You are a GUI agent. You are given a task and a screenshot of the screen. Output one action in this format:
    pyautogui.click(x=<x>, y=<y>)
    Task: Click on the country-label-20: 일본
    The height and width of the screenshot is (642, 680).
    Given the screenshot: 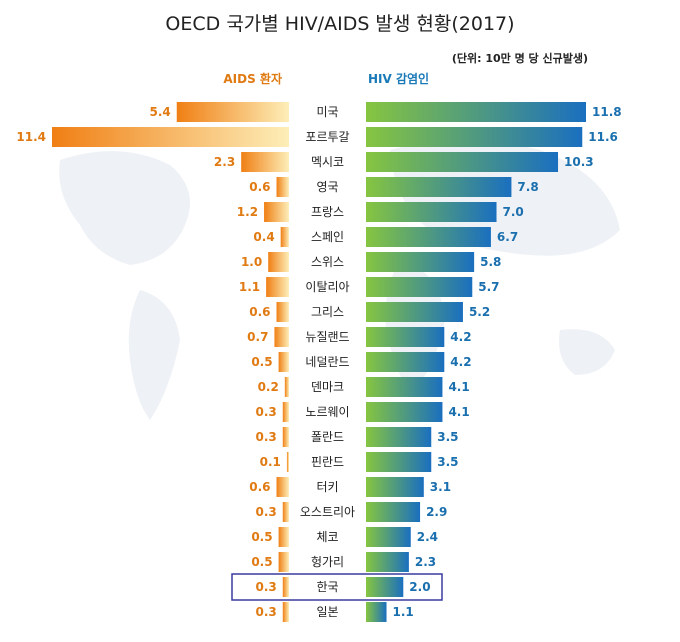 What is the action you would take?
    pyautogui.click(x=327, y=612)
    